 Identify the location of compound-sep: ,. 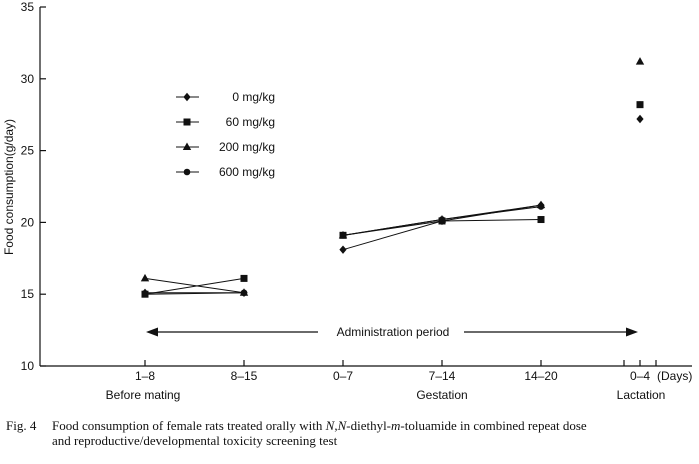
(336, 425).